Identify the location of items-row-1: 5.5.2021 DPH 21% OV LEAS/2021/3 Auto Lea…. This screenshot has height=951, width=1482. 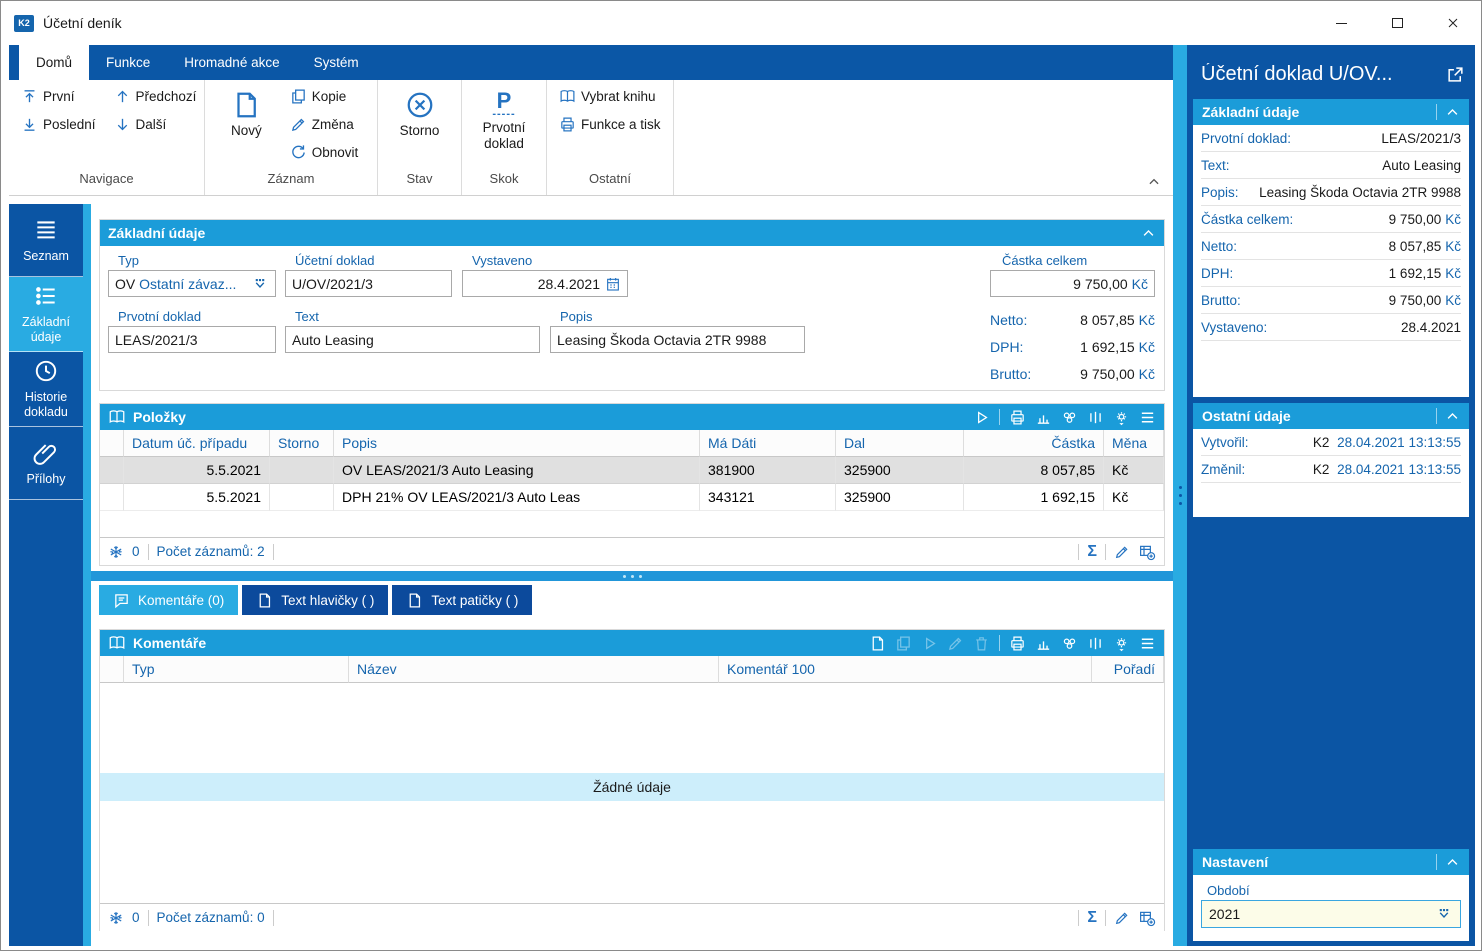
(632, 497).